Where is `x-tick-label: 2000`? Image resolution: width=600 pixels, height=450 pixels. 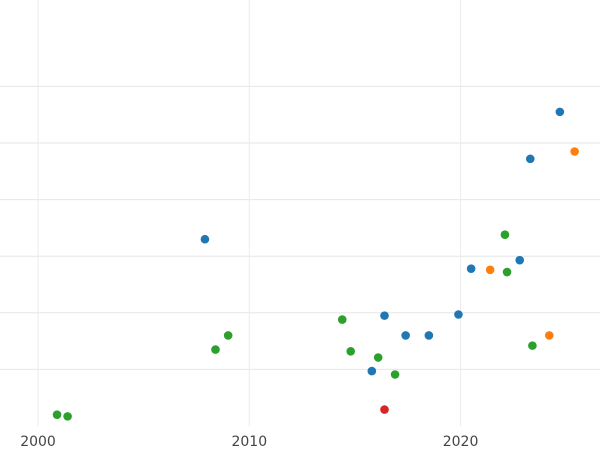 x-tick-label: 2000 is located at coordinates (38, 442).